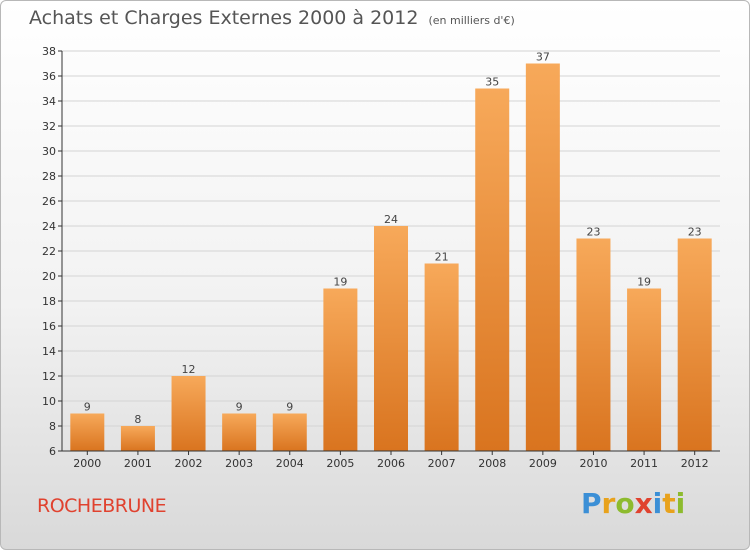  What do you see at coordinates (49, 351) in the screenshot?
I see `y-tick-label: 14` at bounding box center [49, 351].